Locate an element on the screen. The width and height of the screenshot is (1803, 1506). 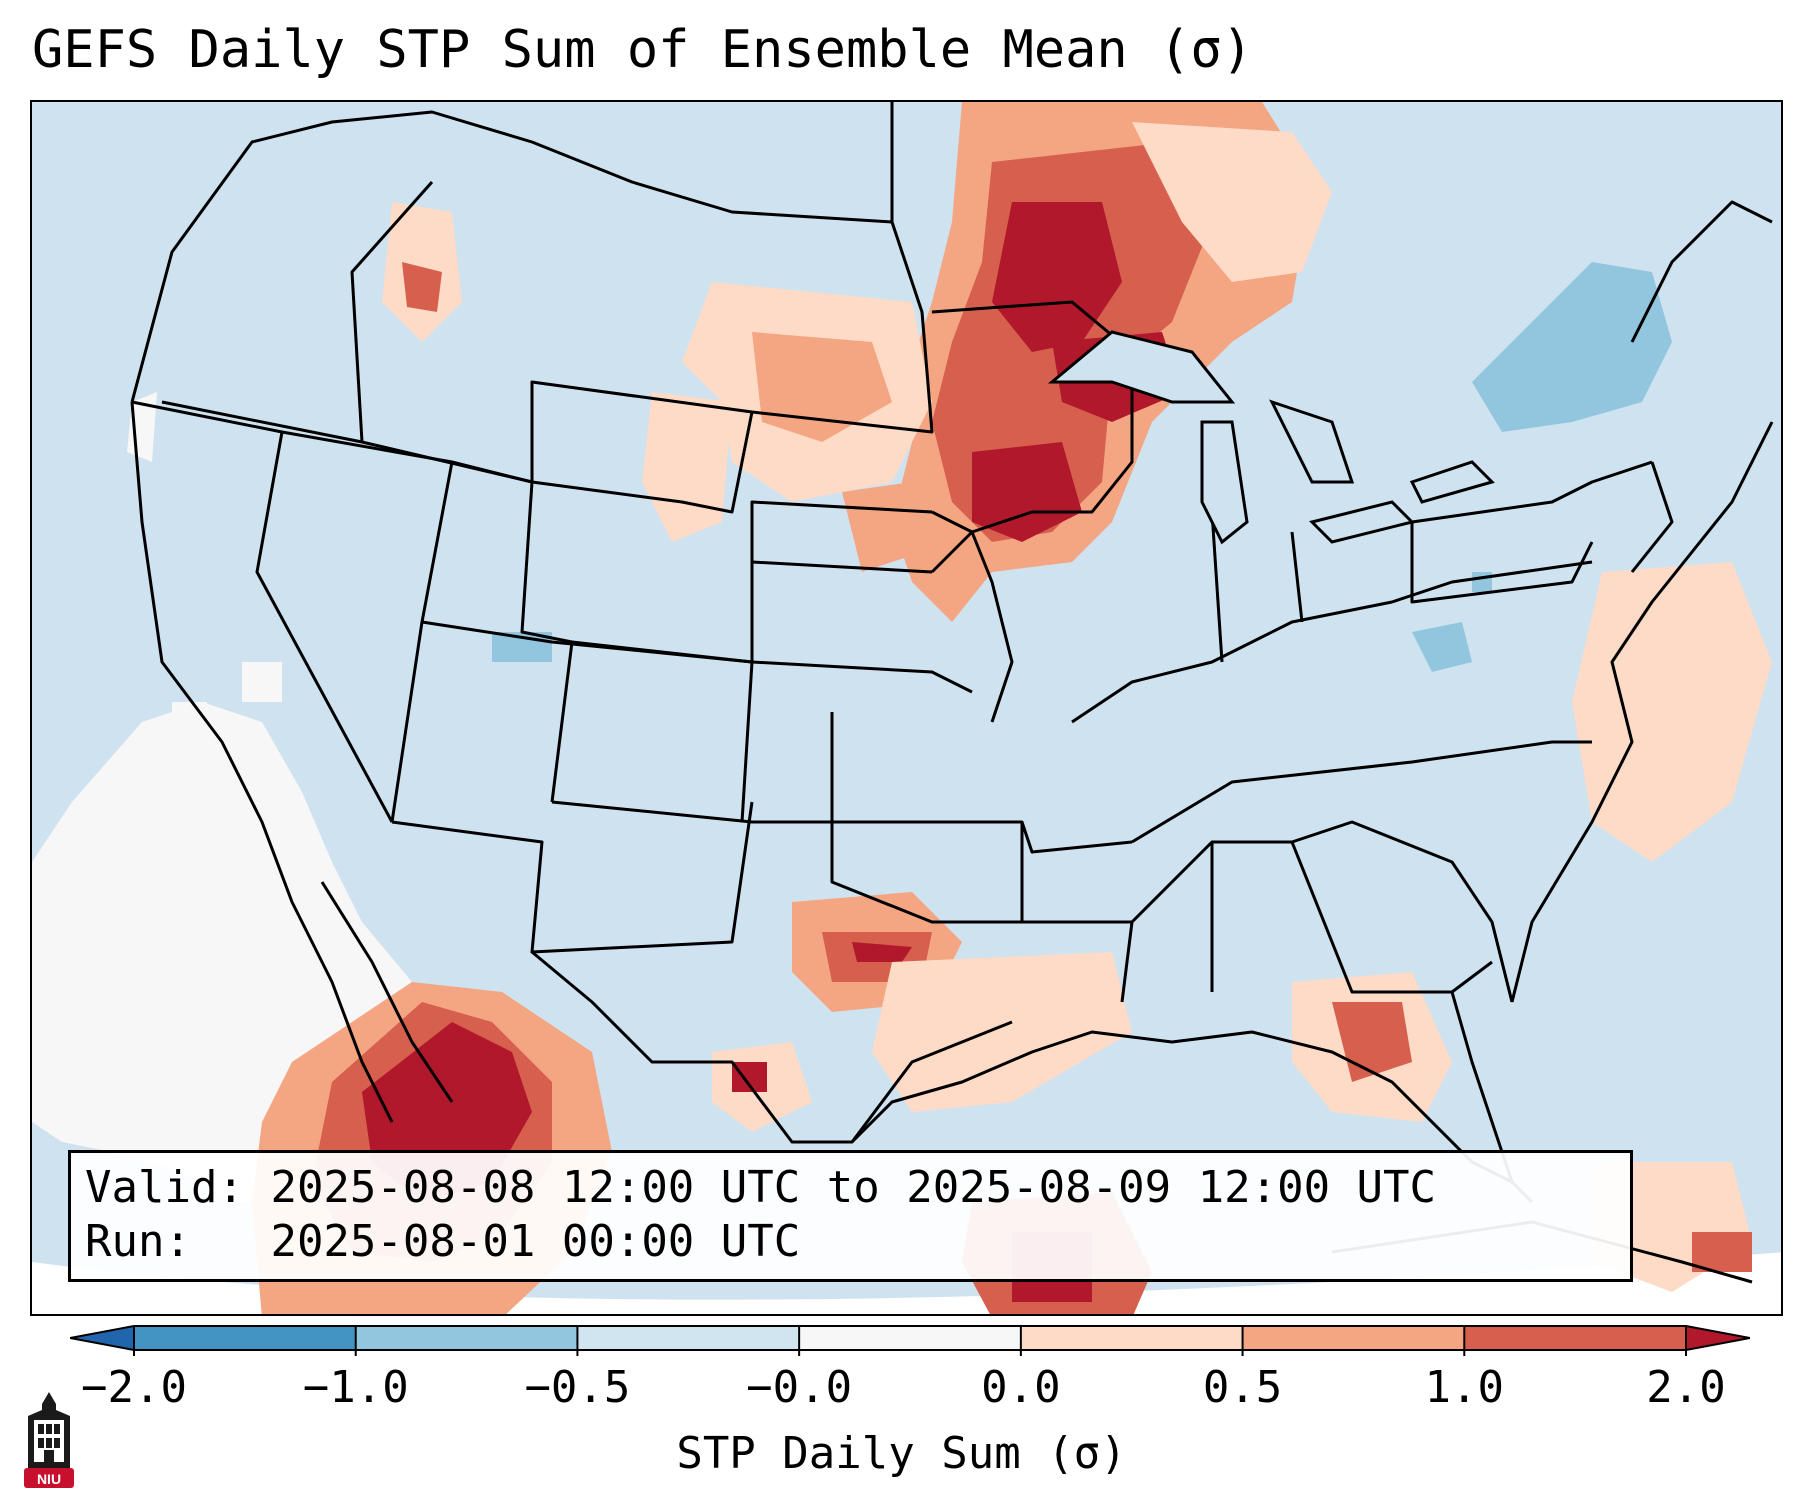
positive-anomaly-texas is located at coordinates (922, 1012).